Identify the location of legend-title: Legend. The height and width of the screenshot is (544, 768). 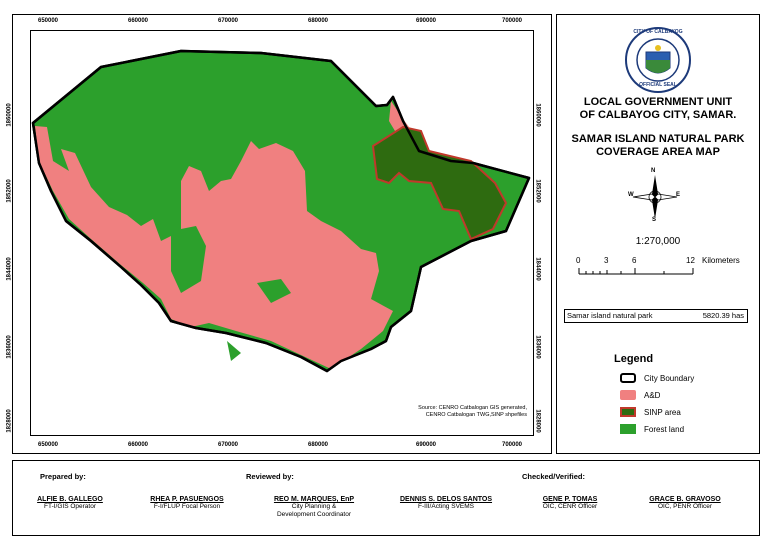
(634, 359).